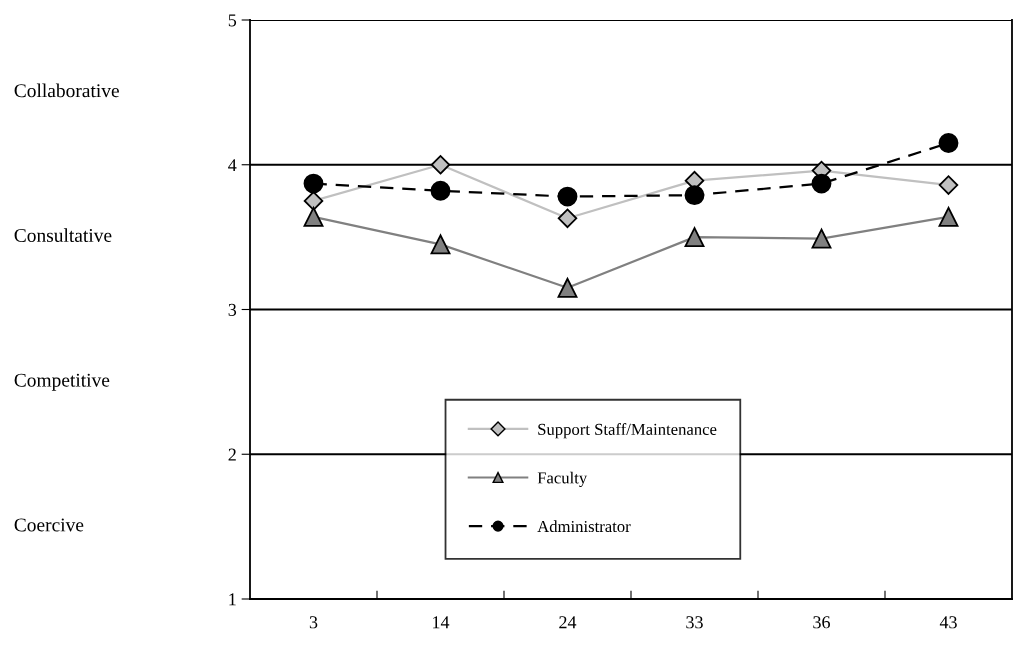 The width and height of the screenshot is (1014, 646). I want to click on legend-label: Support Staff/Maintenance, so click(627, 431).